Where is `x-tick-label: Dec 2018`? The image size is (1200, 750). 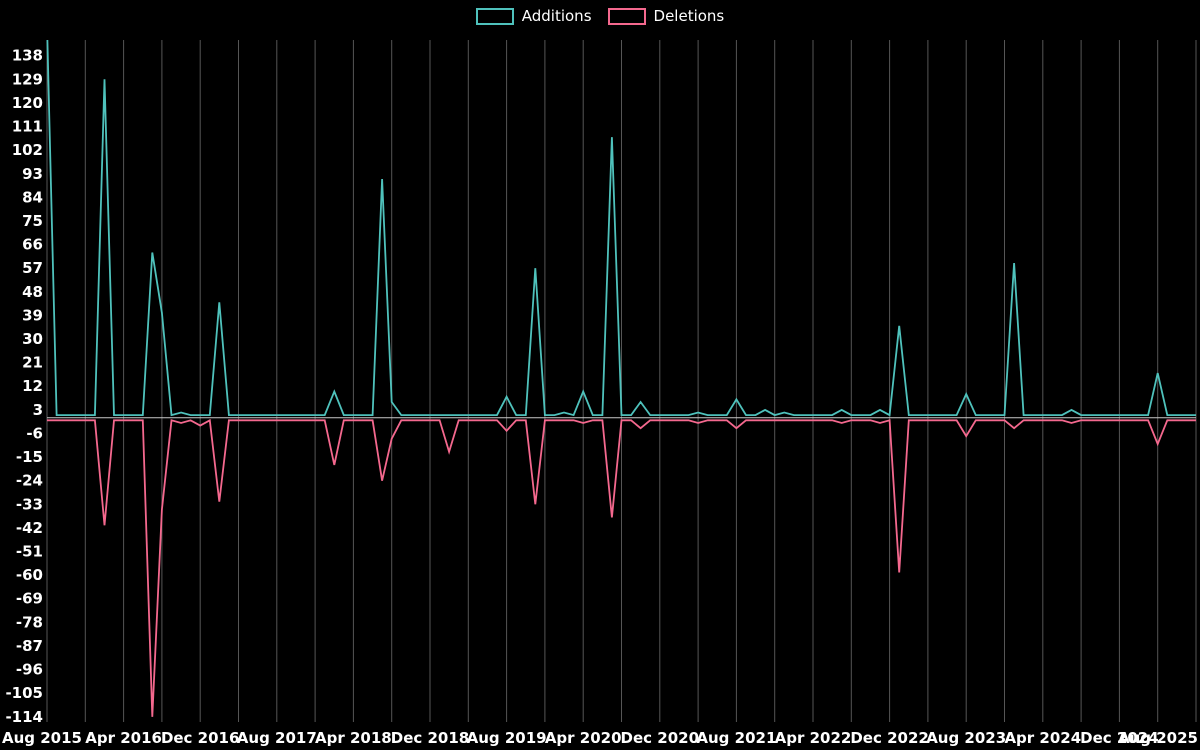 x-tick-label: Dec 2018 is located at coordinates (430, 738).